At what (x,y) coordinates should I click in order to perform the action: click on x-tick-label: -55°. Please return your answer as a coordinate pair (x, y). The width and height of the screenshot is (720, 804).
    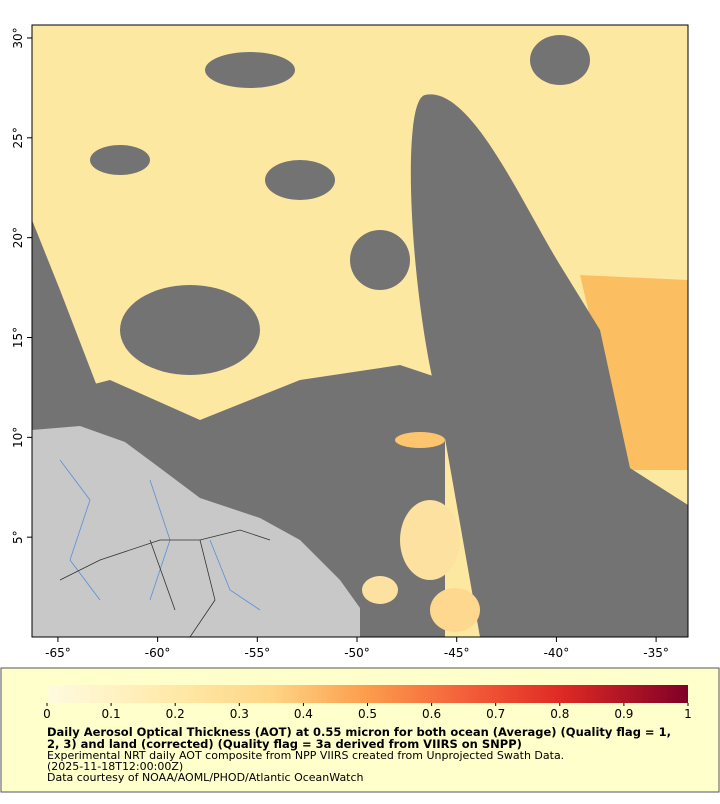
    Looking at the image, I should click on (258, 653).